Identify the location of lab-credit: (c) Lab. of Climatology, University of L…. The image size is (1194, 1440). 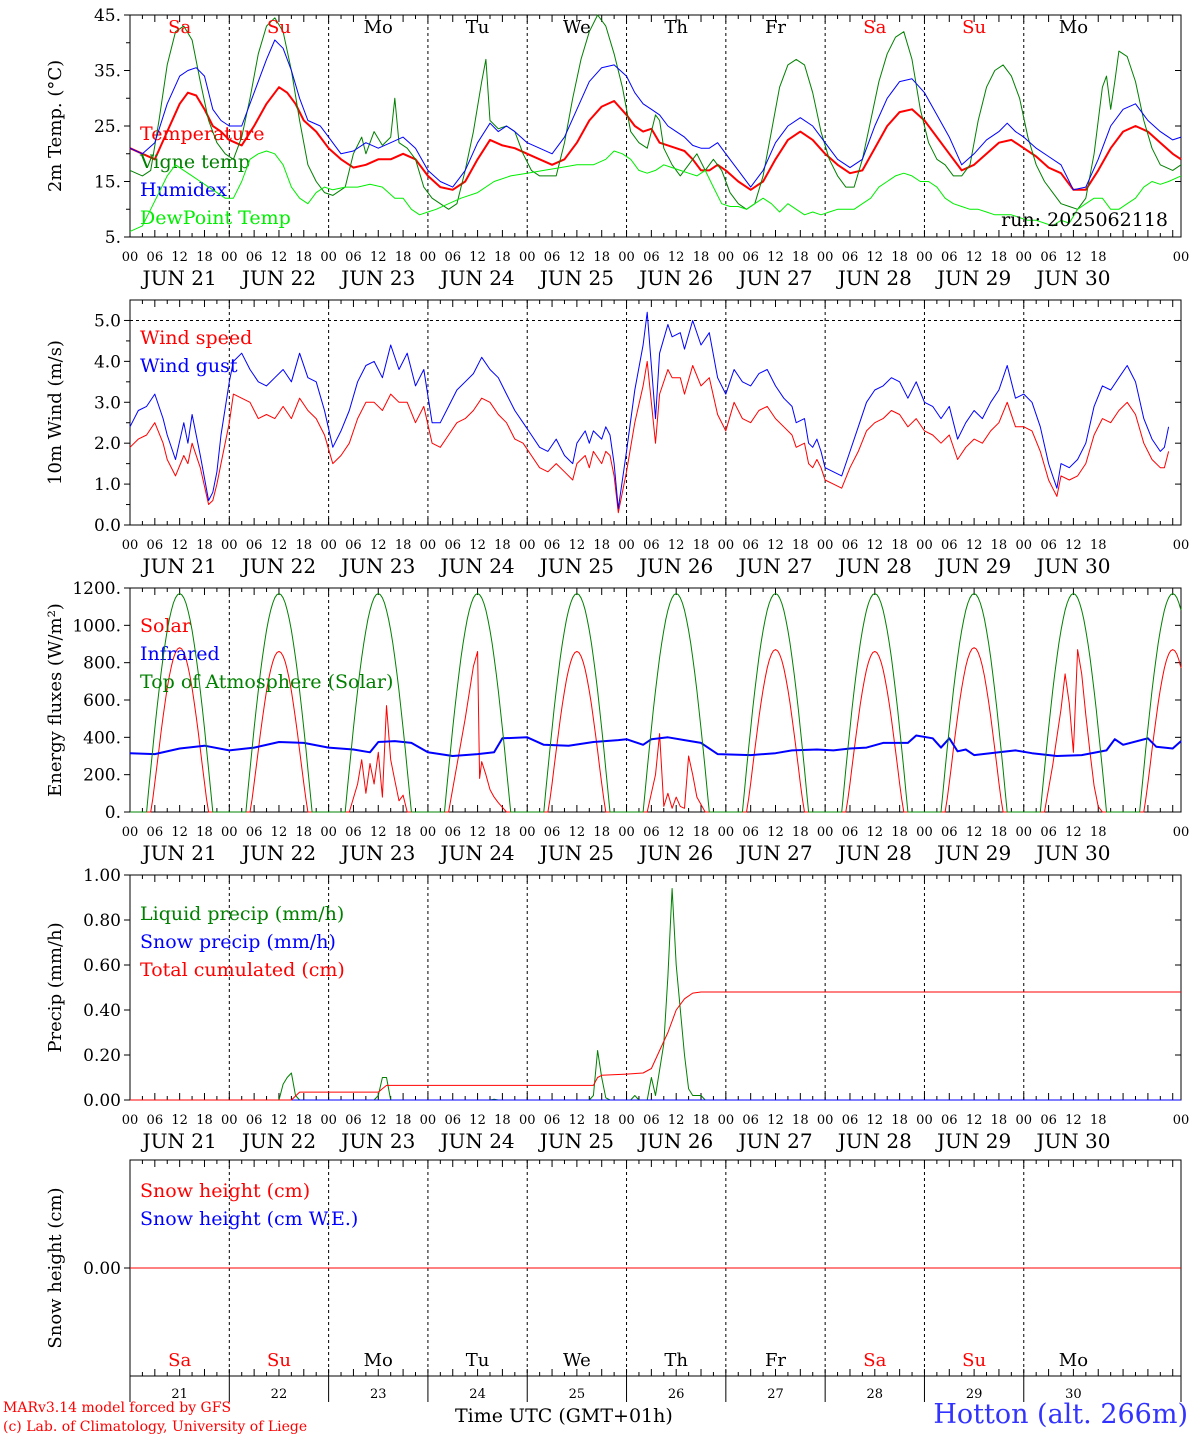
(155, 1427).